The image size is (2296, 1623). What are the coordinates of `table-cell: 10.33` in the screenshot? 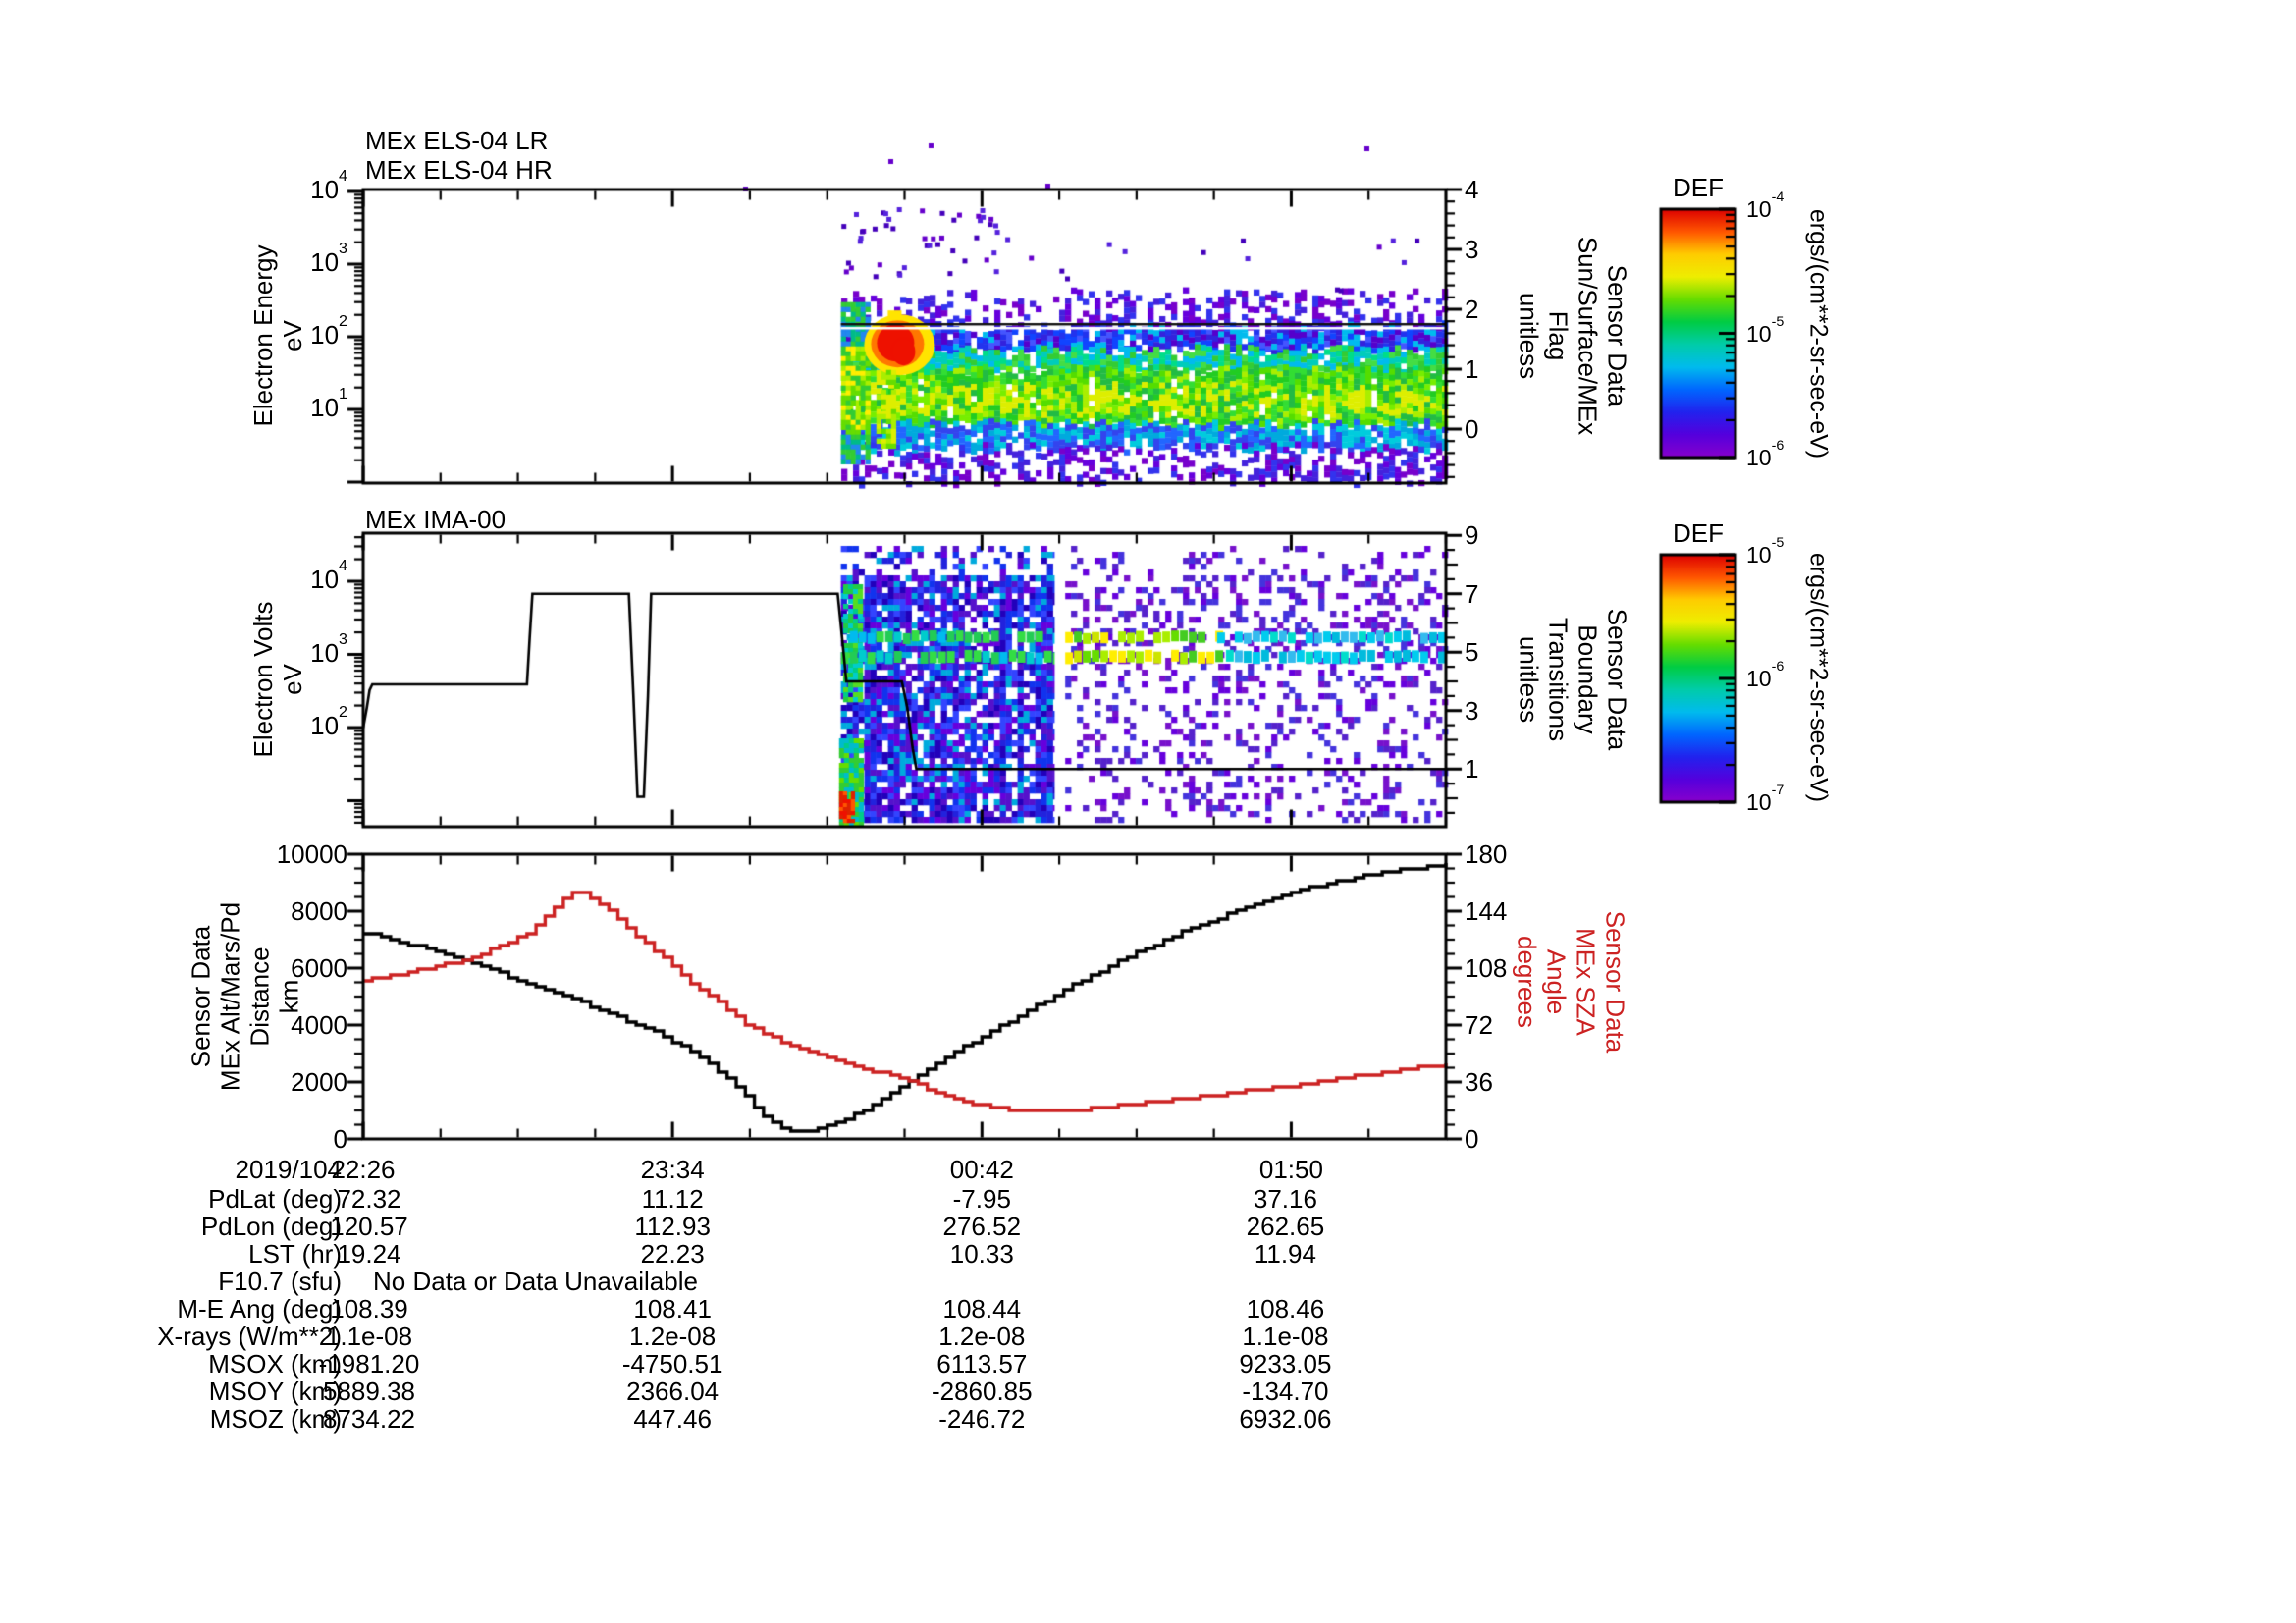 It's located at (982, 1254).